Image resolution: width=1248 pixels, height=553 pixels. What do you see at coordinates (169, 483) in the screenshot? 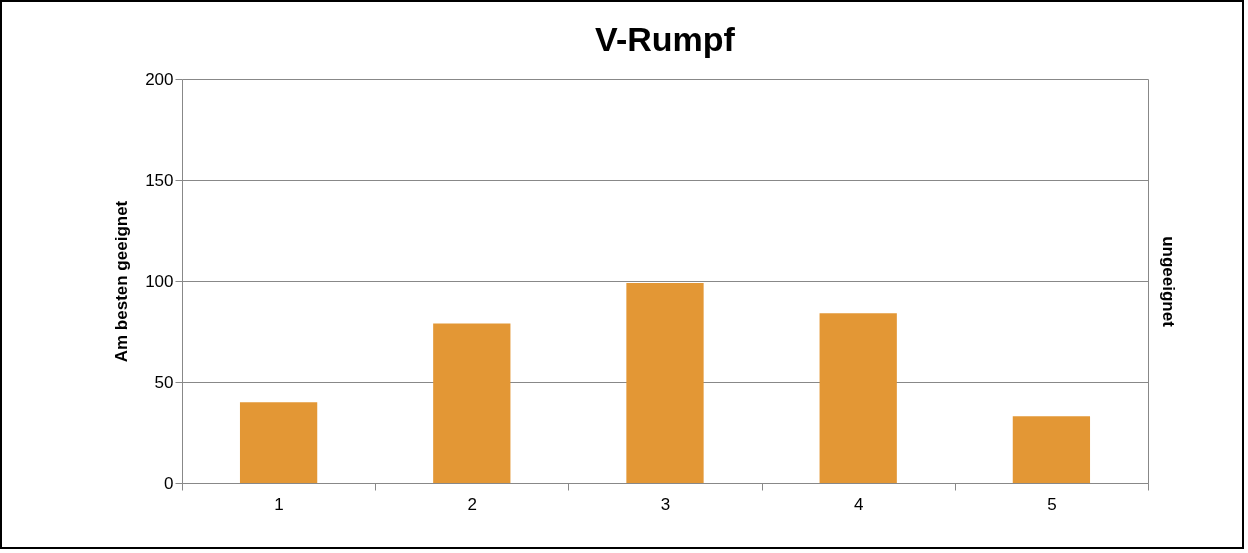
I see `y-tick-label: 0` at bounding box center [169, 483].